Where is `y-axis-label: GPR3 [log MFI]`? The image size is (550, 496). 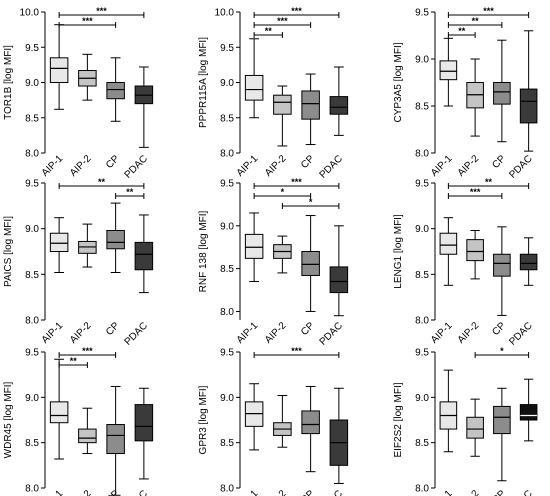
y-axis-label: GPR3 [log MFI] is located at coordinates (203, 419).